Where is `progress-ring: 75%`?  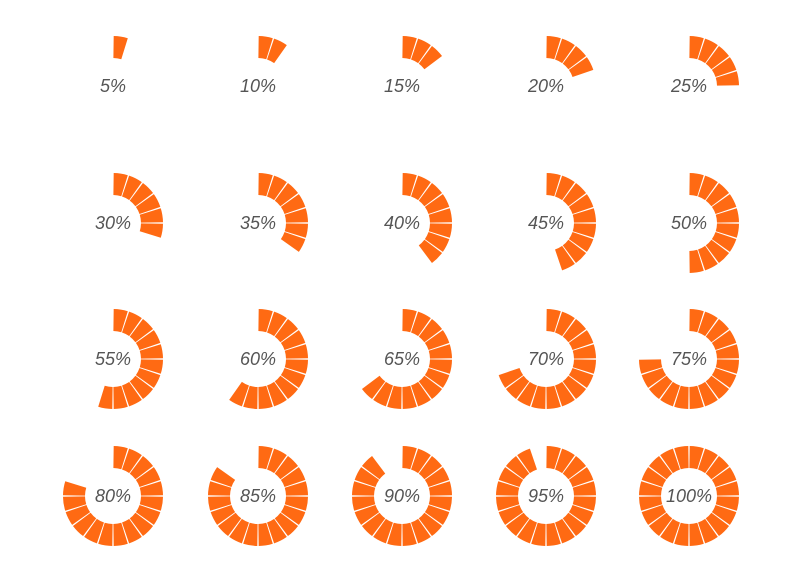
progress-ring: 75% is located at coordinates (689, 359).